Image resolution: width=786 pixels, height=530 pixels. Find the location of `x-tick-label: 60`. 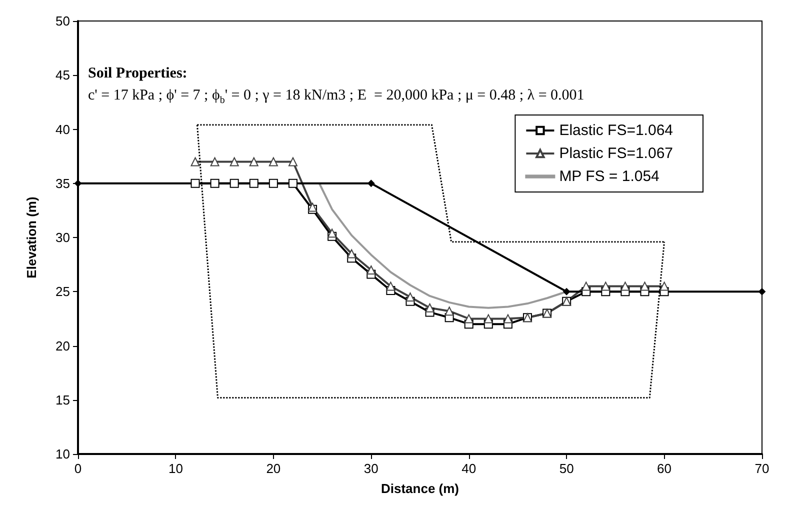

x-tick-label: 60 is located at coordinates (664, 468).